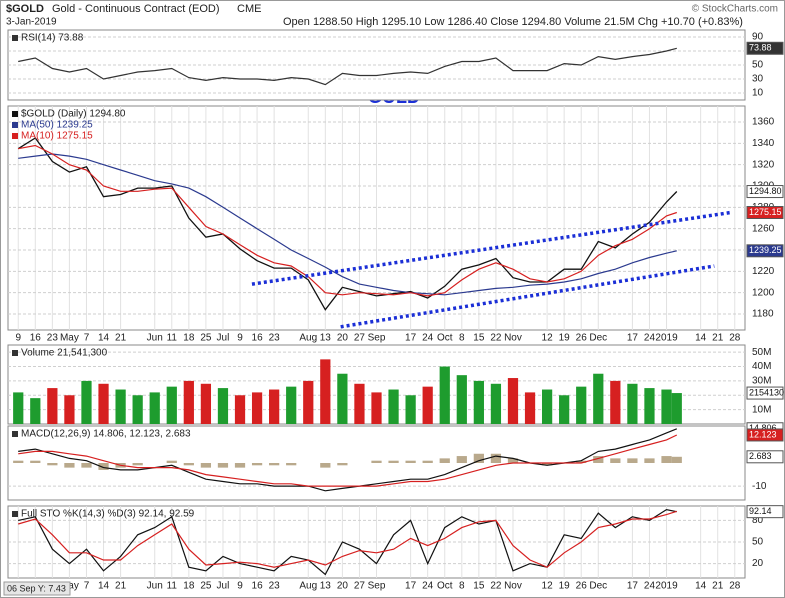 This screenshot has width=785, height=598. Describe the element at coordinates (189, 586) in the screenshot. I see `x-tick-label: 18` at that location.